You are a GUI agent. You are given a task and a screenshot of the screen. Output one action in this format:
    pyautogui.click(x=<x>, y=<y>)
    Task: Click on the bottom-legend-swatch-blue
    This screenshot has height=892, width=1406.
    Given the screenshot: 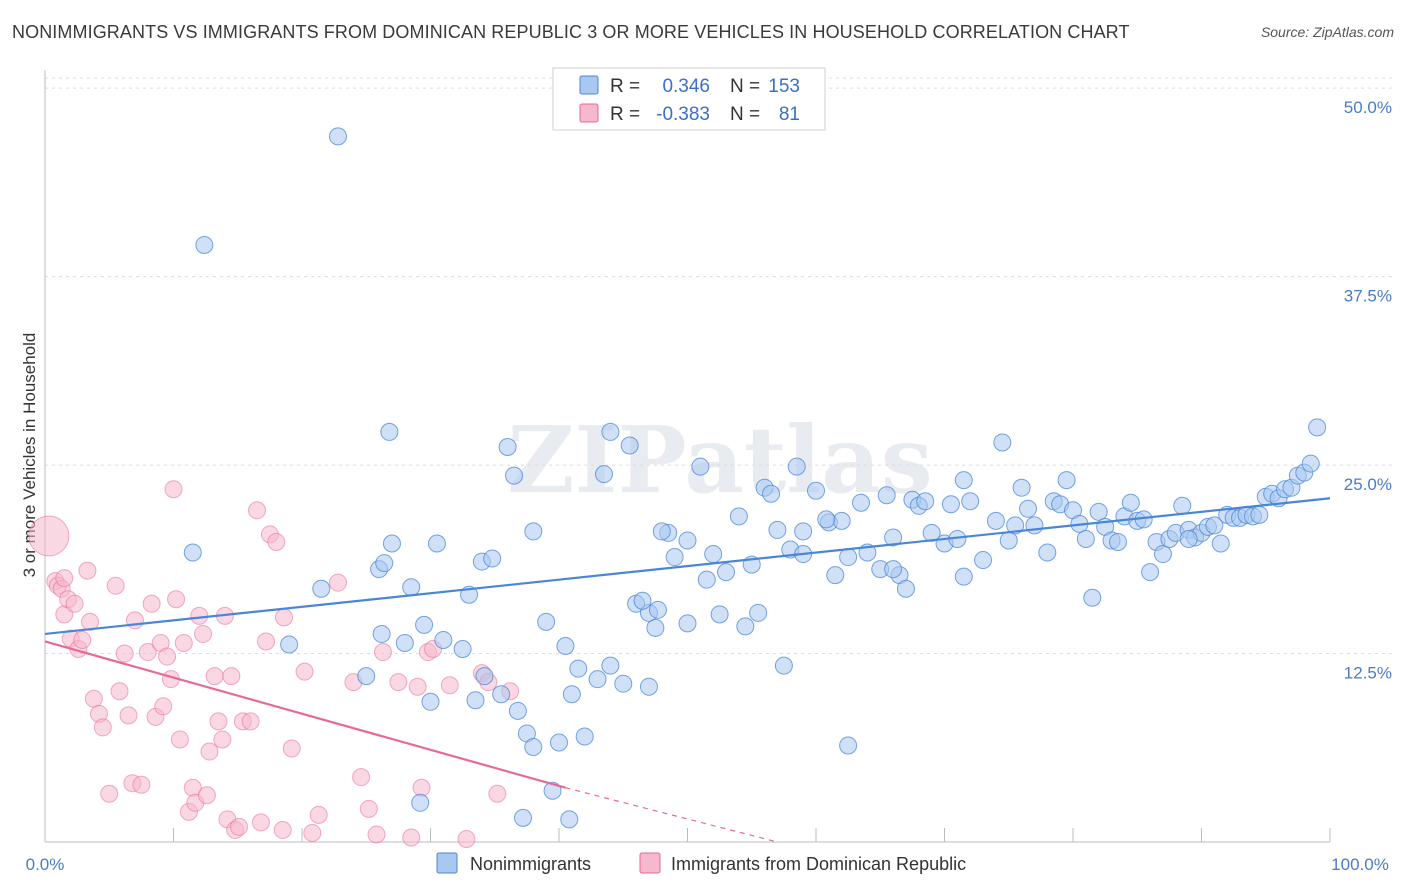 What is the action you would take?
    pyautogui.click(x=447, y=863)
    